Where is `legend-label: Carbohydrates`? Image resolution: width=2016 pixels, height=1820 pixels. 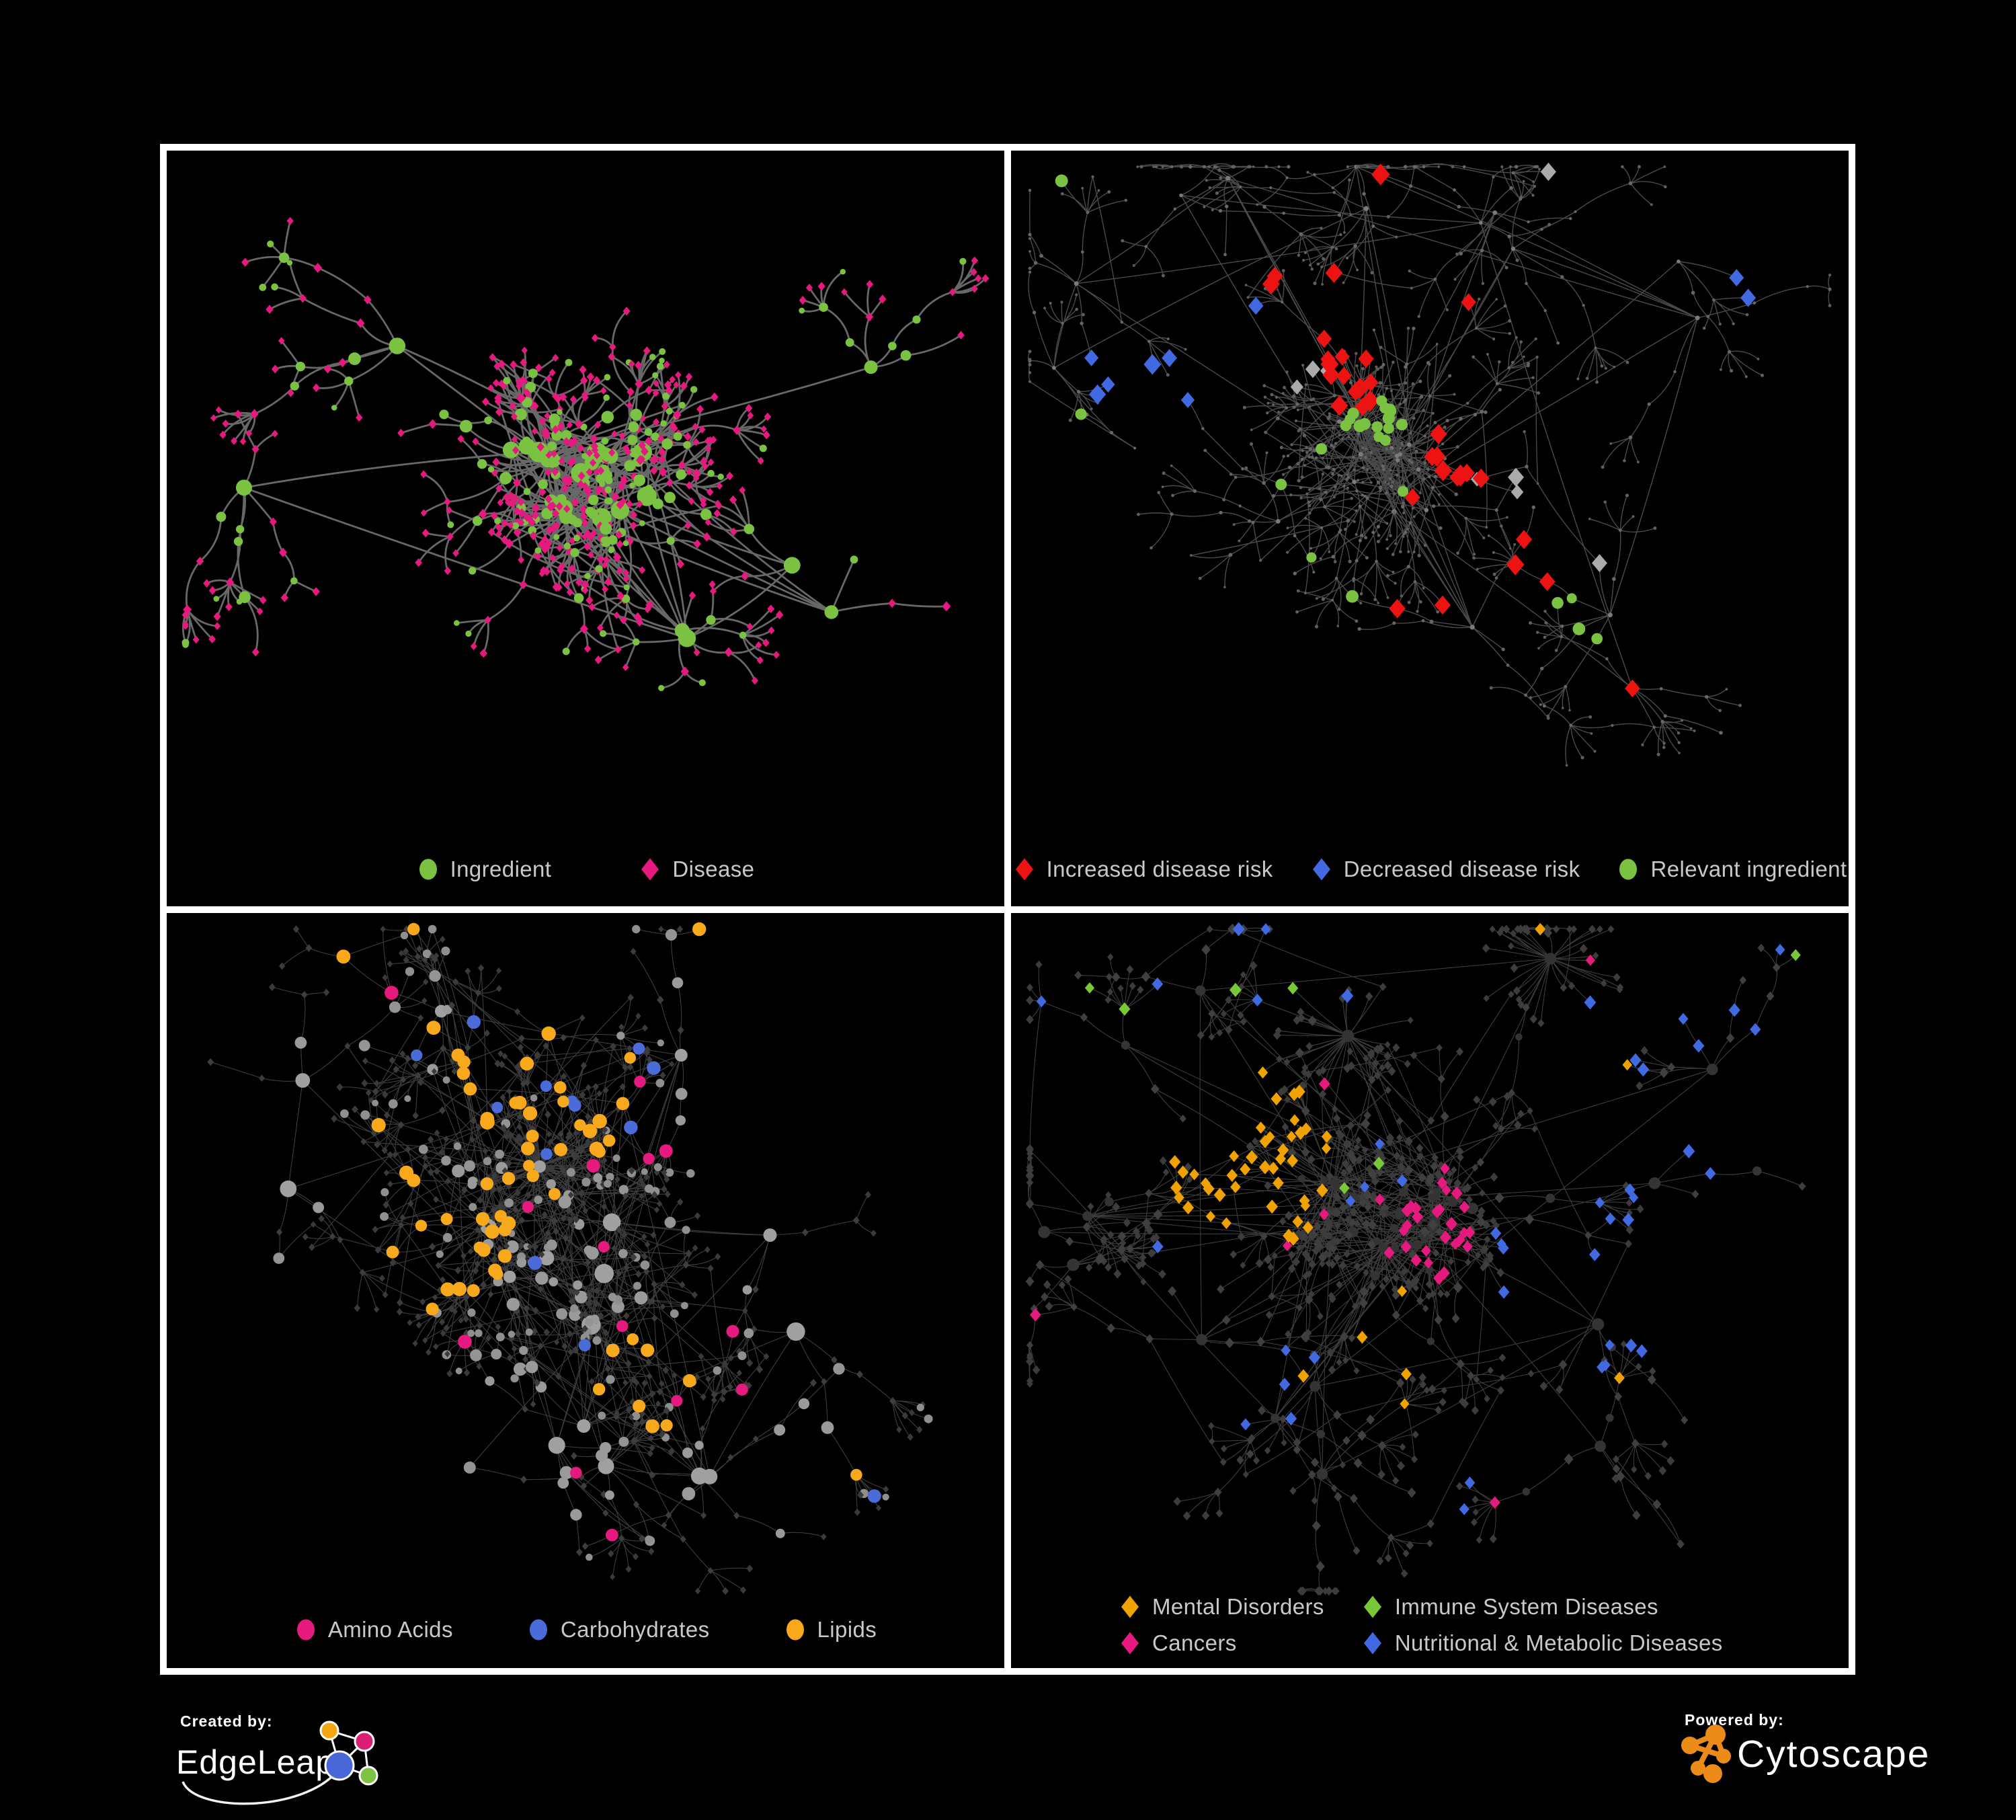 legend-label: Carbohydrates is located at coordinates (635, 1629).